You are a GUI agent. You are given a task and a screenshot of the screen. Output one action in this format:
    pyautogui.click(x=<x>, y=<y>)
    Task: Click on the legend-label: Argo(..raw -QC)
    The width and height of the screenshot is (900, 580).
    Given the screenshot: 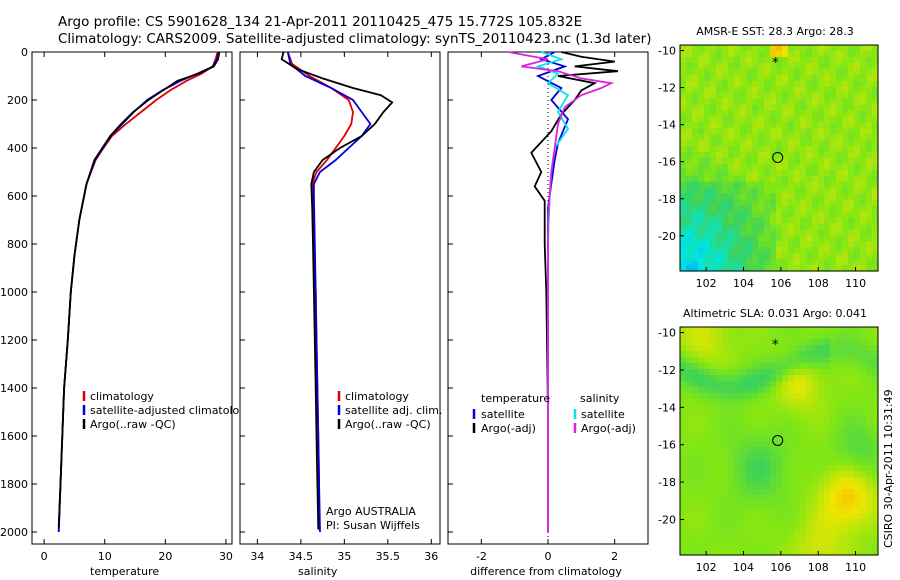 What is the action you would take?
    pyautogui.click(x=388, y=424)
    